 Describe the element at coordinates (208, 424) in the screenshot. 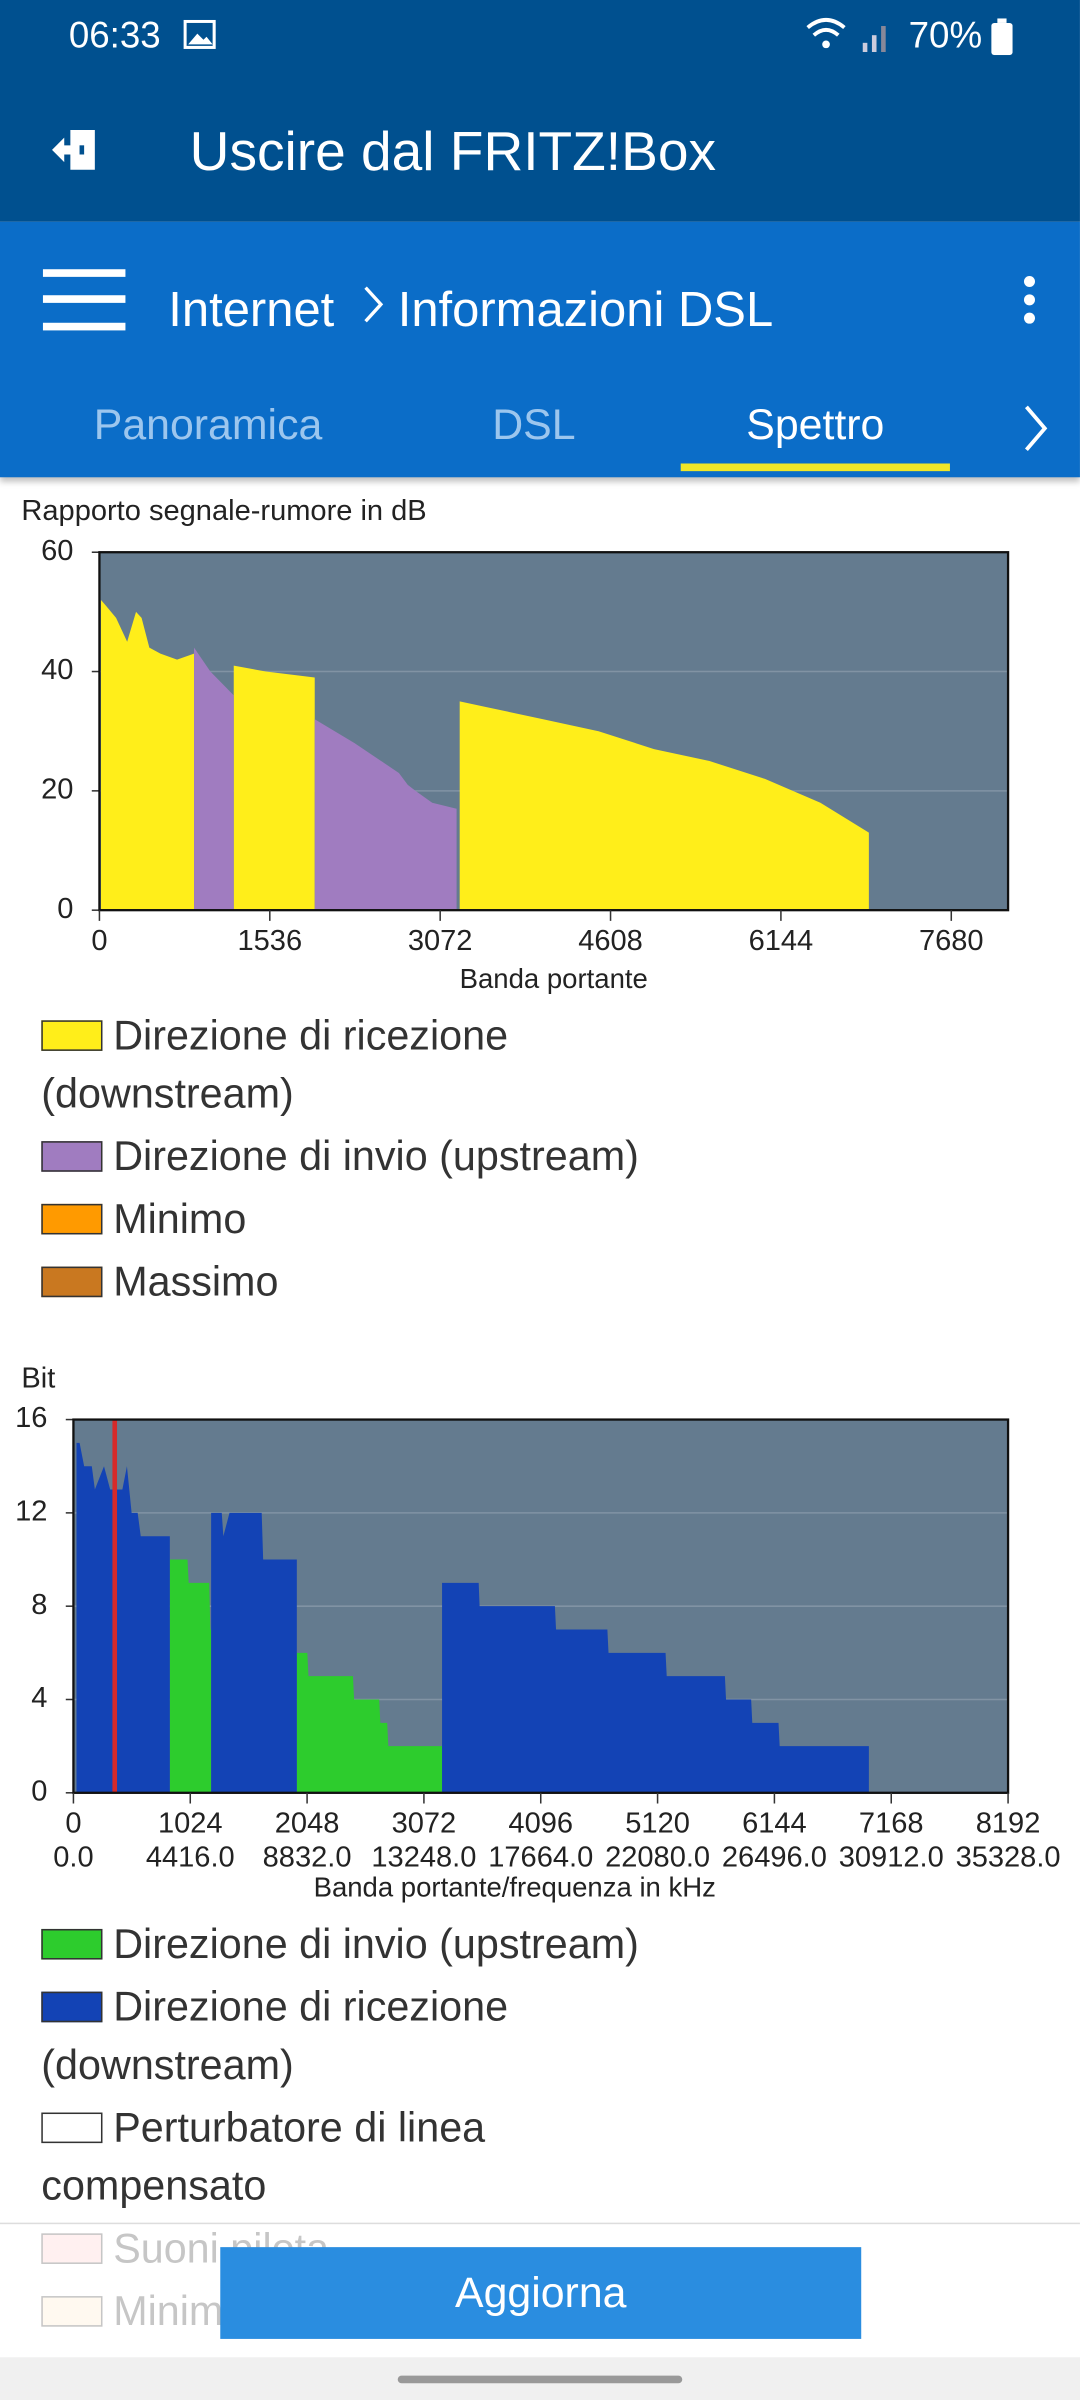

I see `tab: Panoramica` at that location.